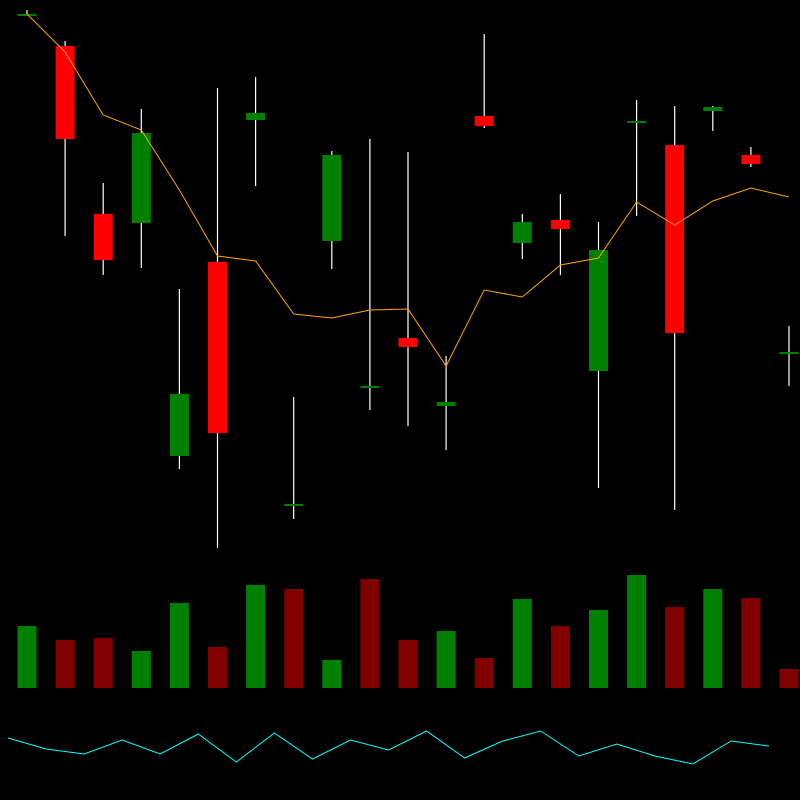  I want to click on indicator-line, so click(388, 747).